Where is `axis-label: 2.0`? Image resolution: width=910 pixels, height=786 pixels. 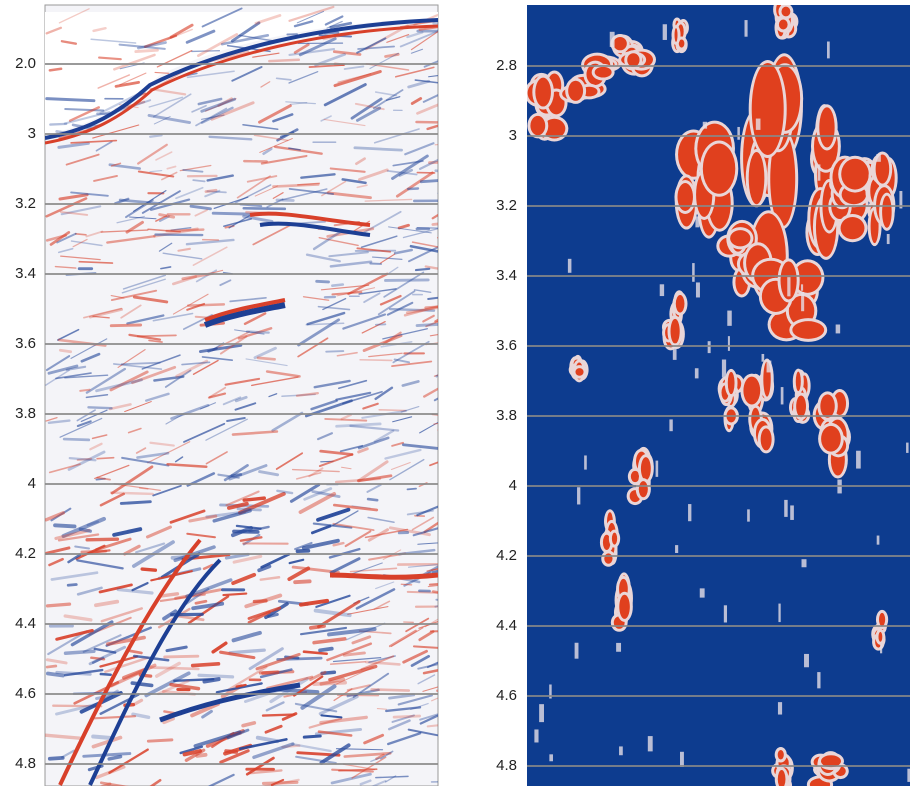
axis-label: 2.0 is located at coordinates (25, 63).